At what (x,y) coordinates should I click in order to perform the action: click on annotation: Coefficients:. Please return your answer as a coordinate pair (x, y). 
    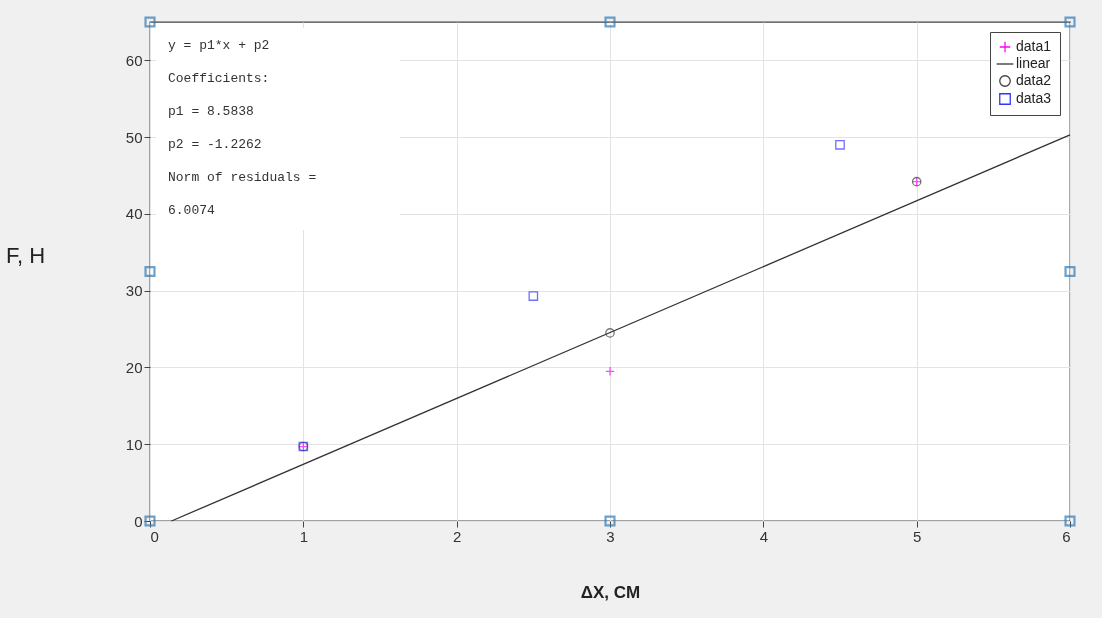
    Looking at the image, I should click on (219, 78).